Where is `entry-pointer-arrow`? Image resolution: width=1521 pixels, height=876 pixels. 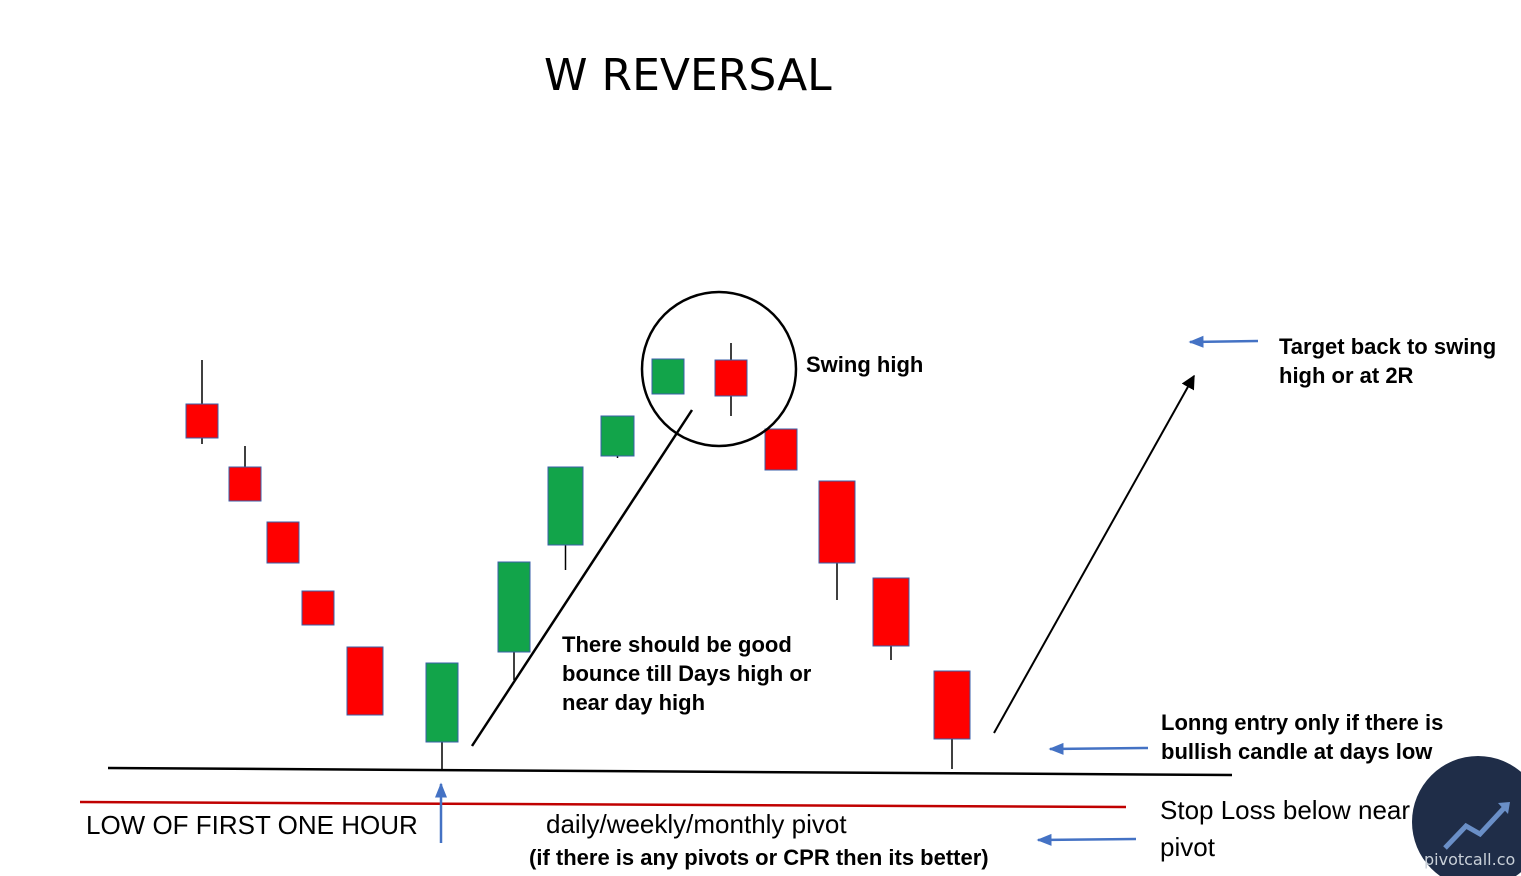
entry-pointer-arrow is located at coordinates (1098, 748).